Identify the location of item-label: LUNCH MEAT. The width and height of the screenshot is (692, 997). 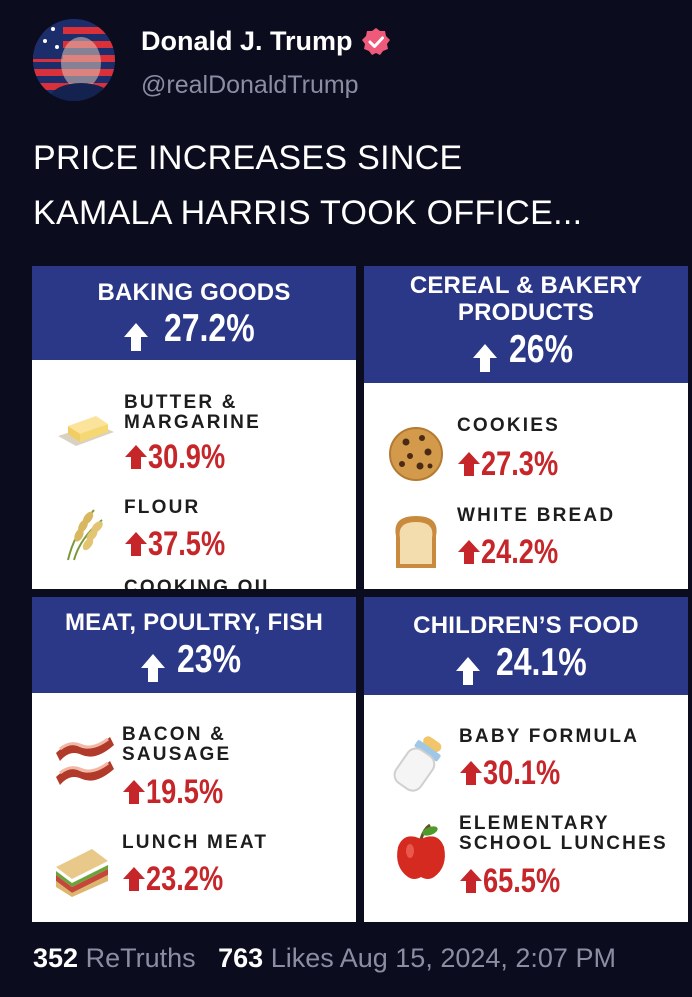
(195, 842).